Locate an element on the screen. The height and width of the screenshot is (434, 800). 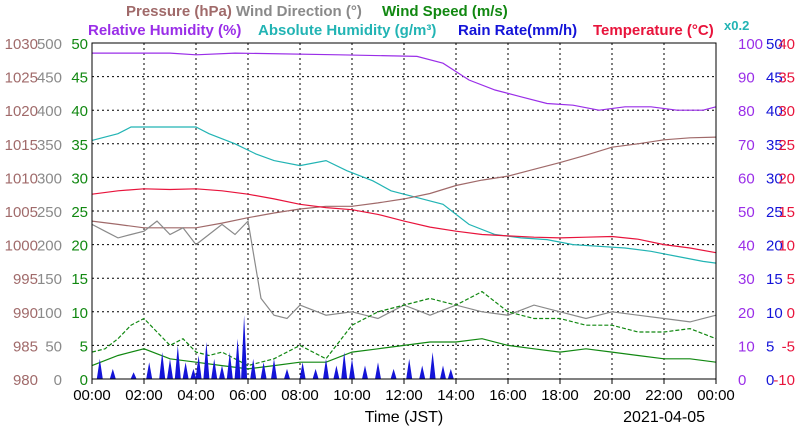
x-tick-label: 18:00 is located at coordinates (560, 395).